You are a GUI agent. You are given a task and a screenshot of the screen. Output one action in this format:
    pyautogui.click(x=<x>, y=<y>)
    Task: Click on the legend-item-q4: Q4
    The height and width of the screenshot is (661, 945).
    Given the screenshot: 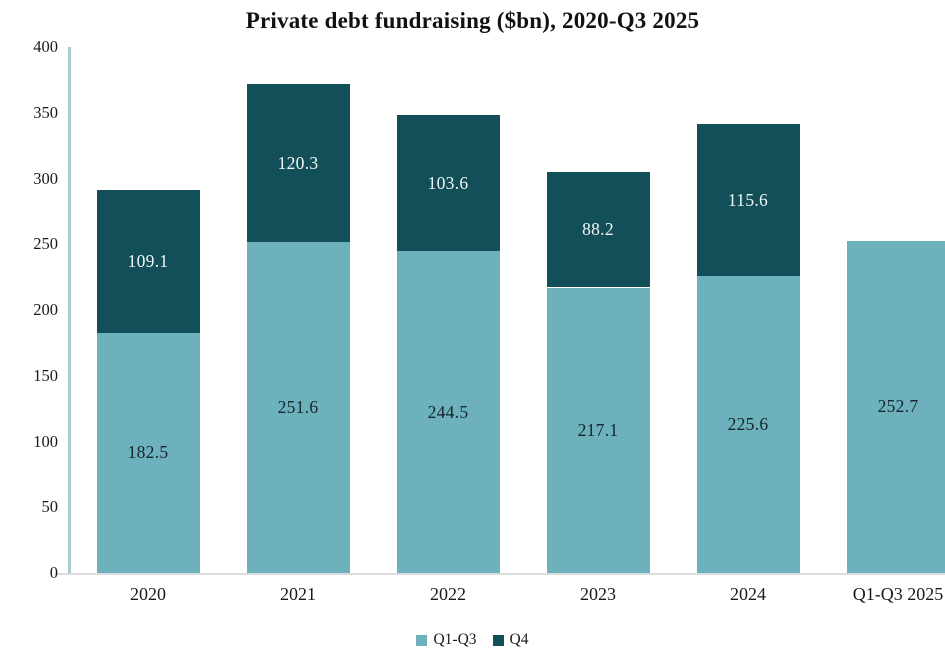 What is the action you would take?
    pyautogui.click(x=510, y=640)
    